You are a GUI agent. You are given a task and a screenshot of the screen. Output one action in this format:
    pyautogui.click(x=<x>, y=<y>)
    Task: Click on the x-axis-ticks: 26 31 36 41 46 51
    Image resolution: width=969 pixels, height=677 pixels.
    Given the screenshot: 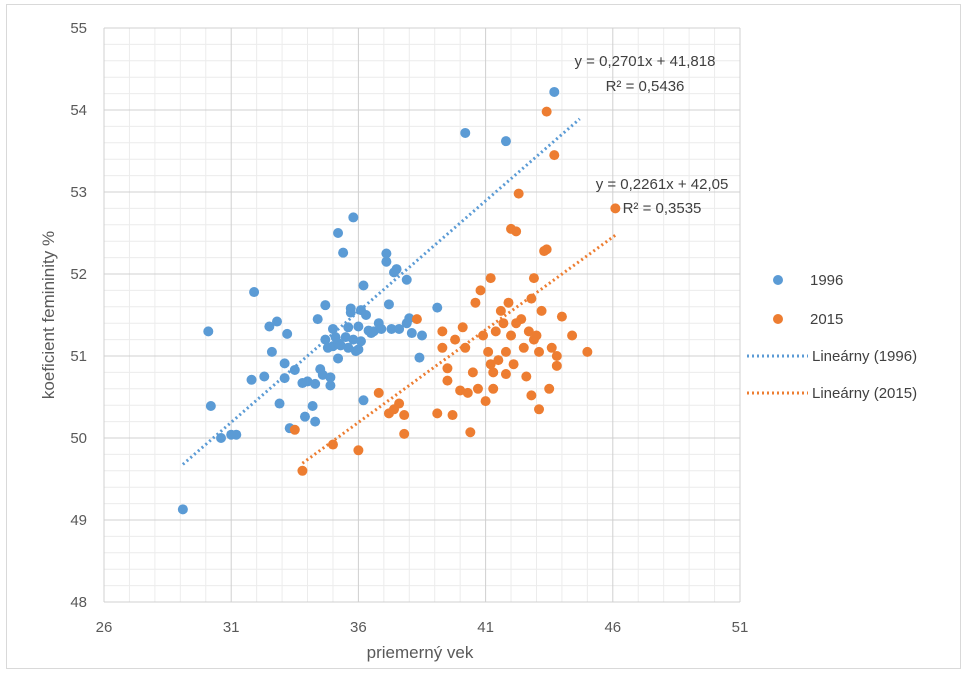 What is the action you would take?
    pyautogui.click(x=422, y=627)
    